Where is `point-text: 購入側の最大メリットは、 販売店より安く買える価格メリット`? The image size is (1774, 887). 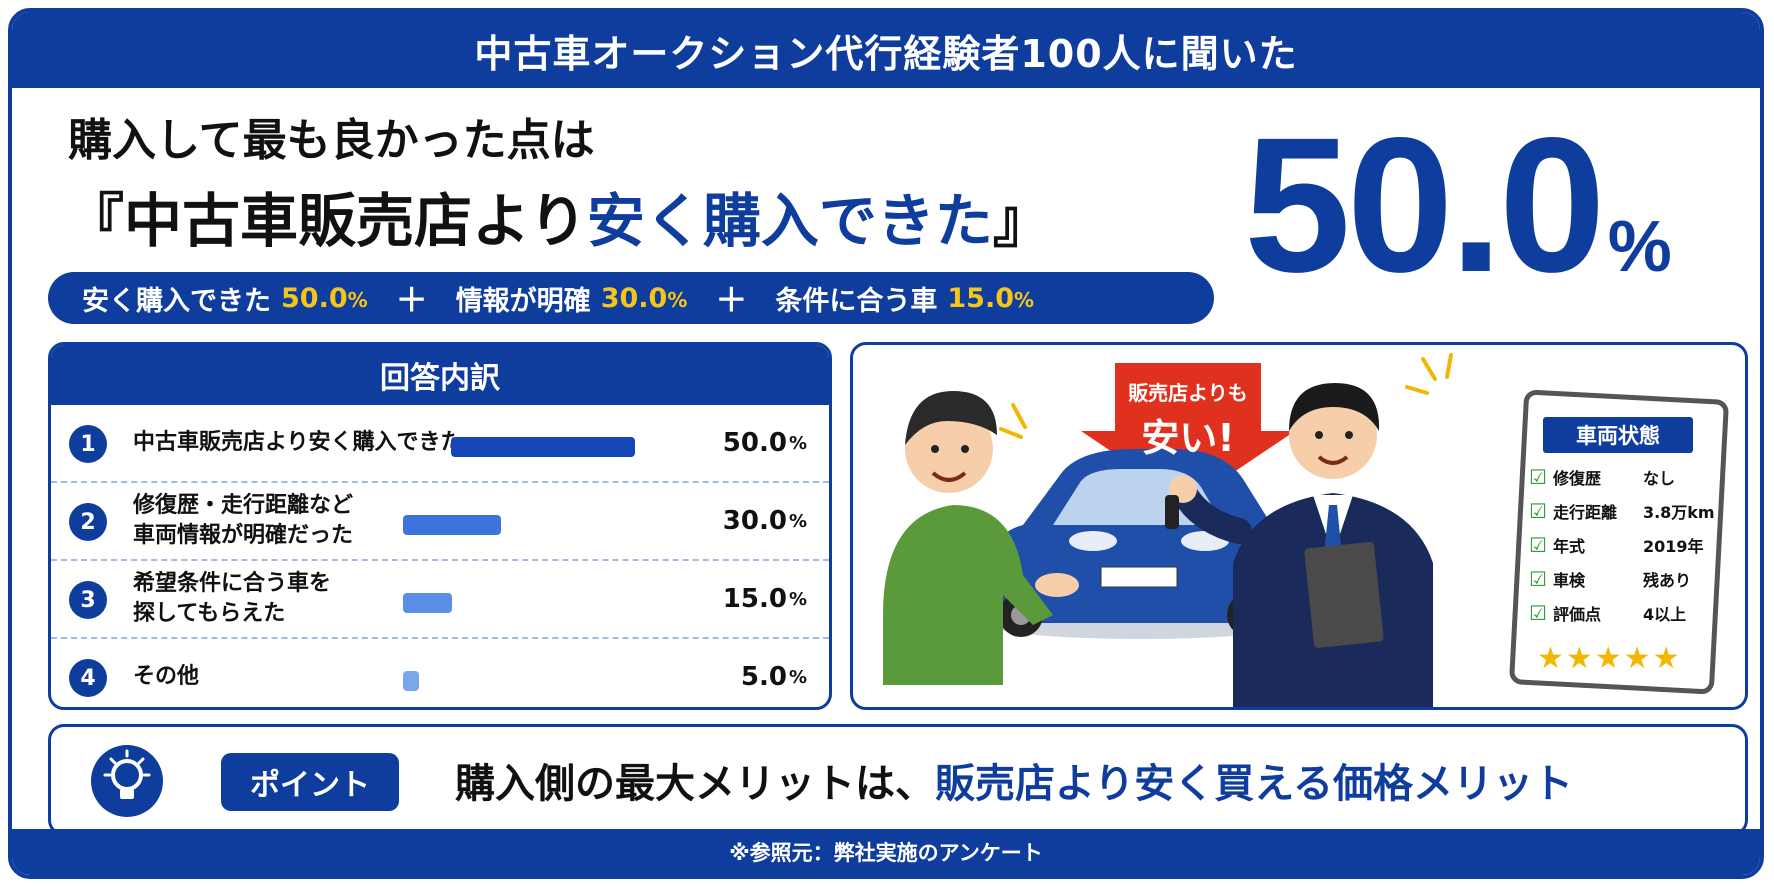
point-text: 購入側の最大メリットは、 販売店より安く買える価格メリット is located at coordinates (1014, 780).